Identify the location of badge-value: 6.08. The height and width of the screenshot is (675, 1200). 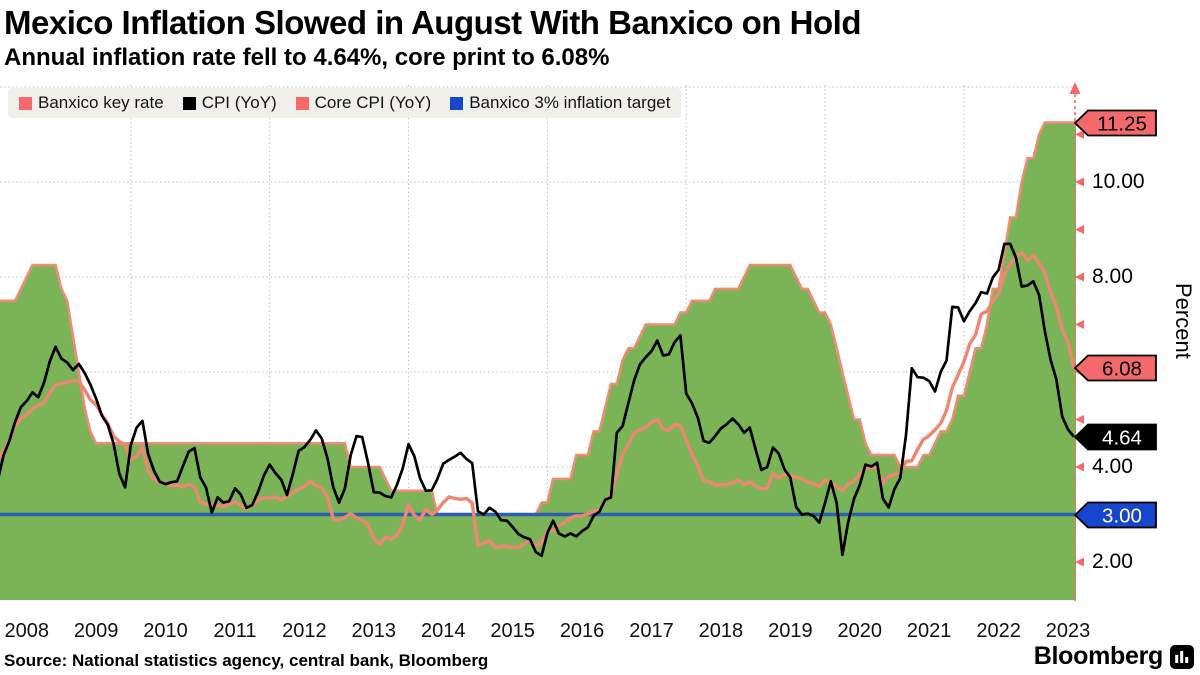
(1122, 369).